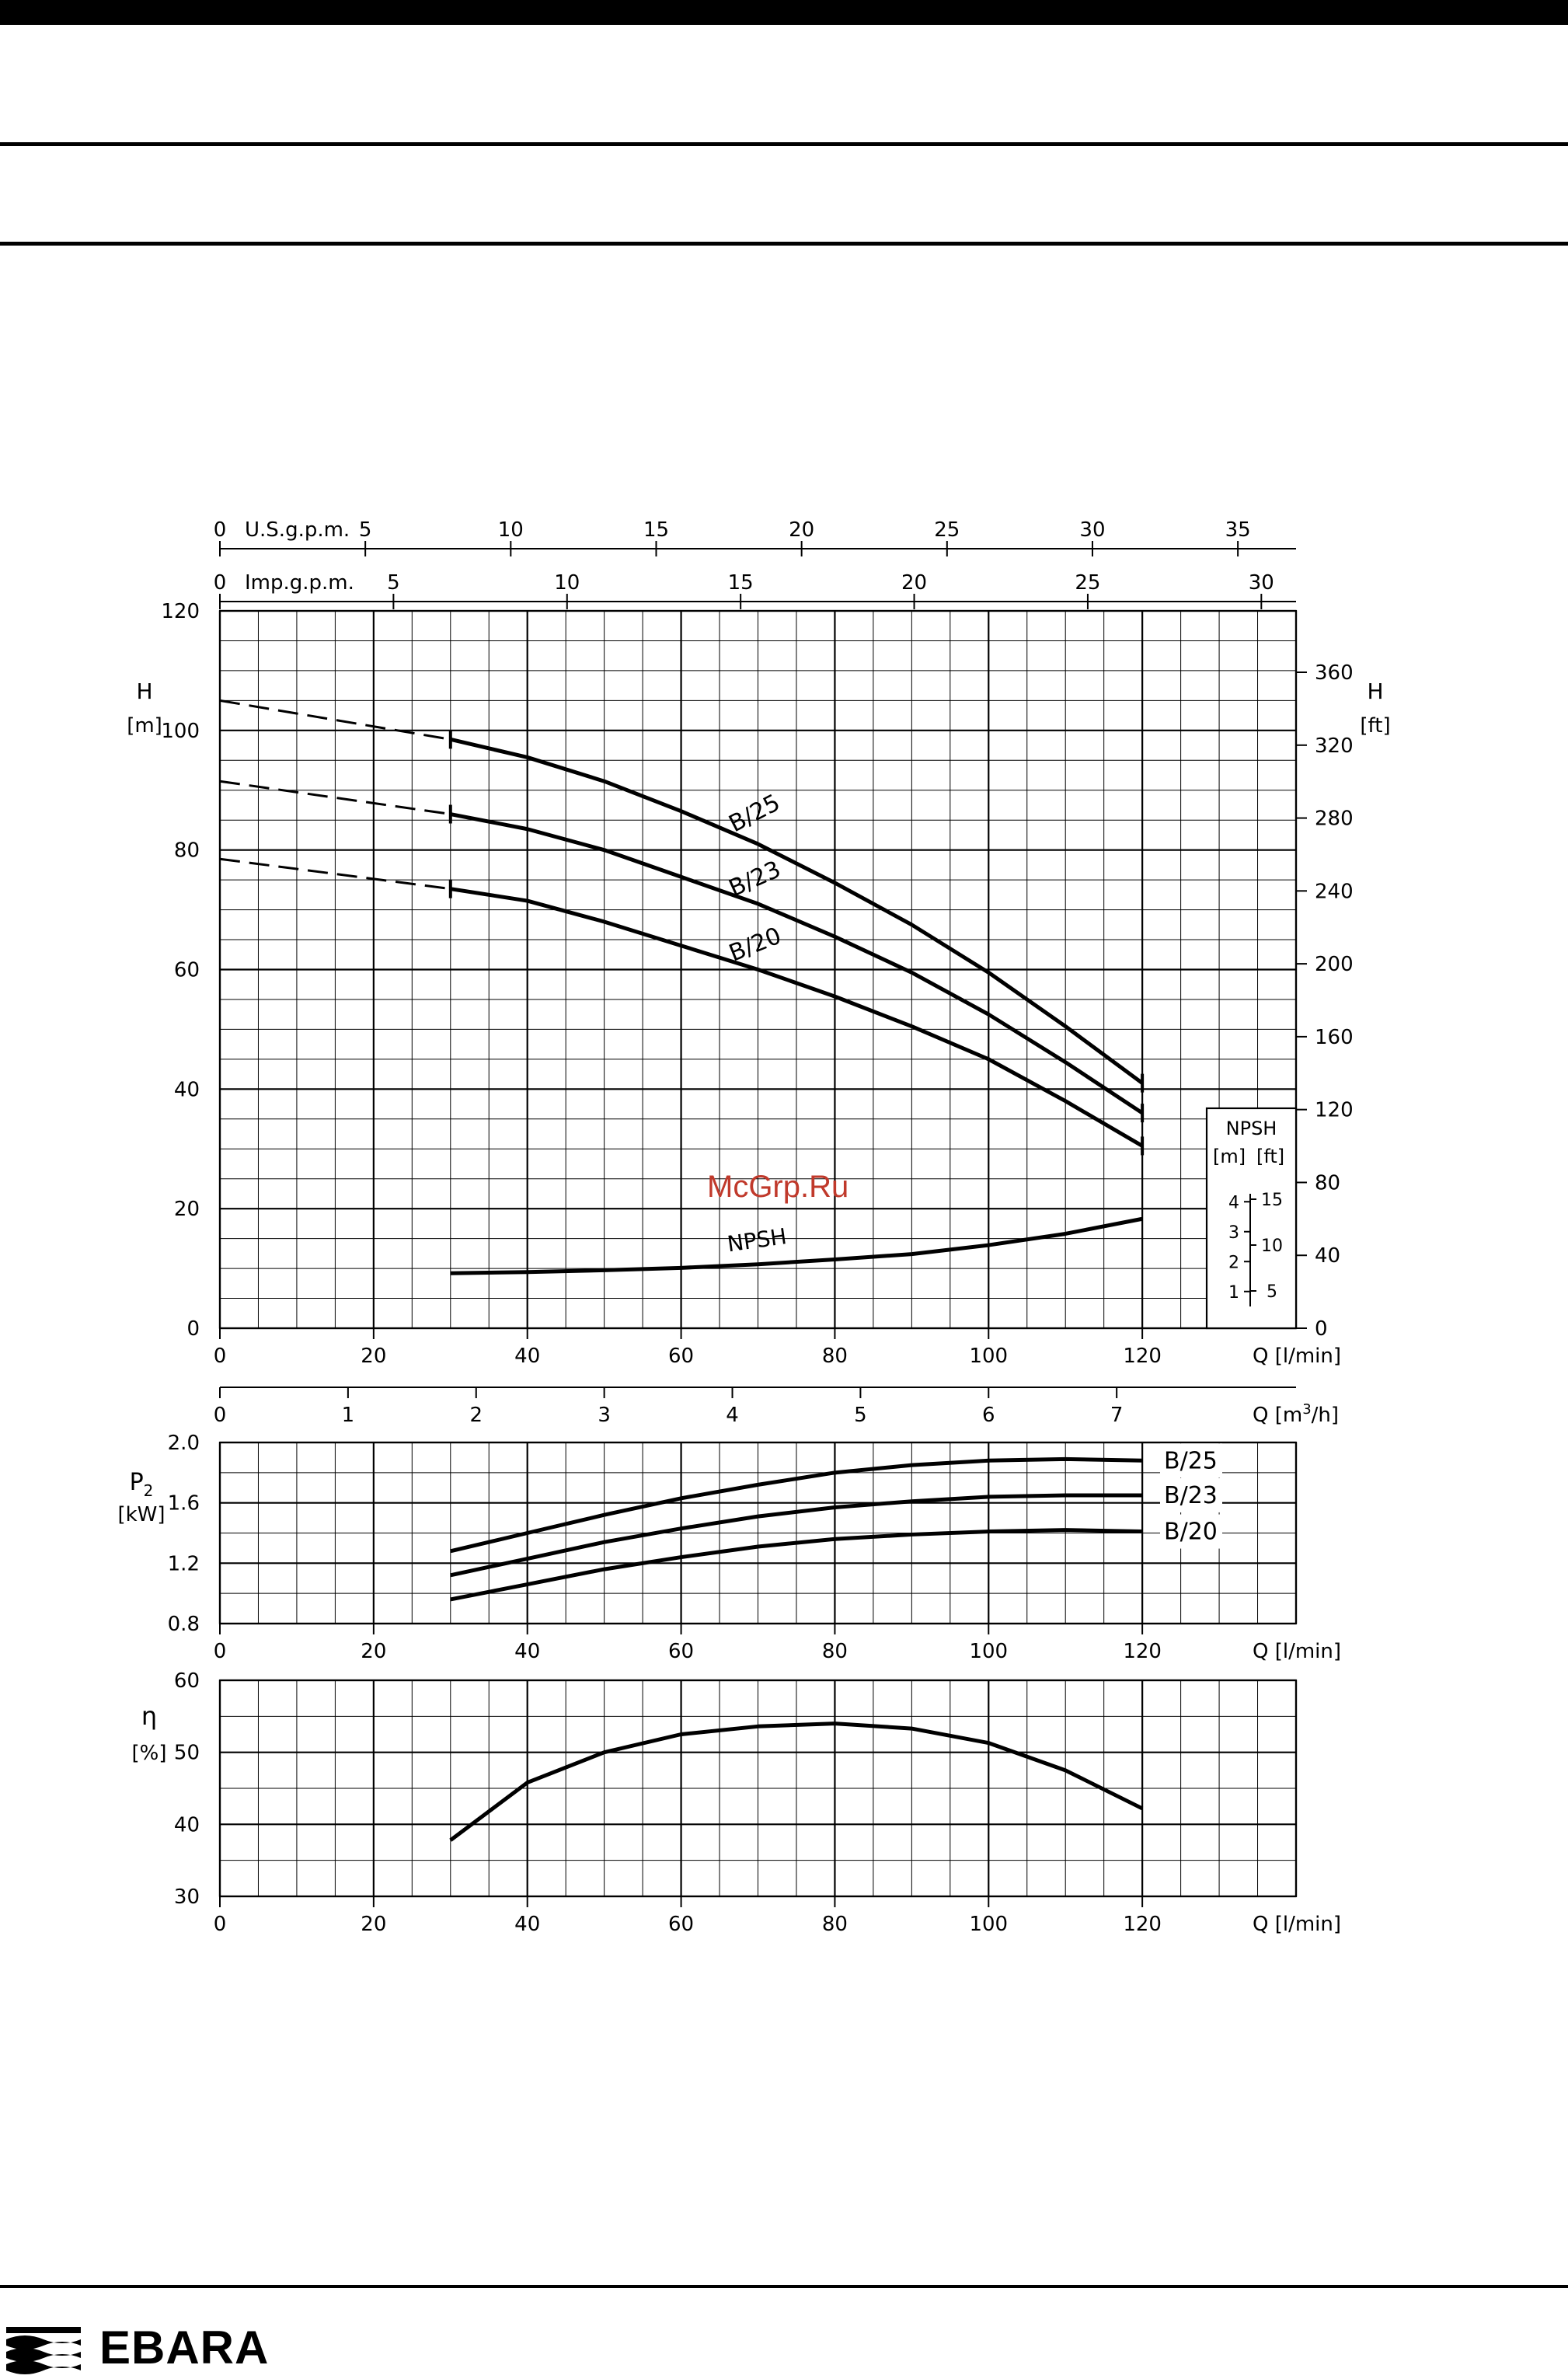 The width and height of the screenshot is (1568, 2379). I want to click on usgpm-tick-label: 15, so click(656, 530).